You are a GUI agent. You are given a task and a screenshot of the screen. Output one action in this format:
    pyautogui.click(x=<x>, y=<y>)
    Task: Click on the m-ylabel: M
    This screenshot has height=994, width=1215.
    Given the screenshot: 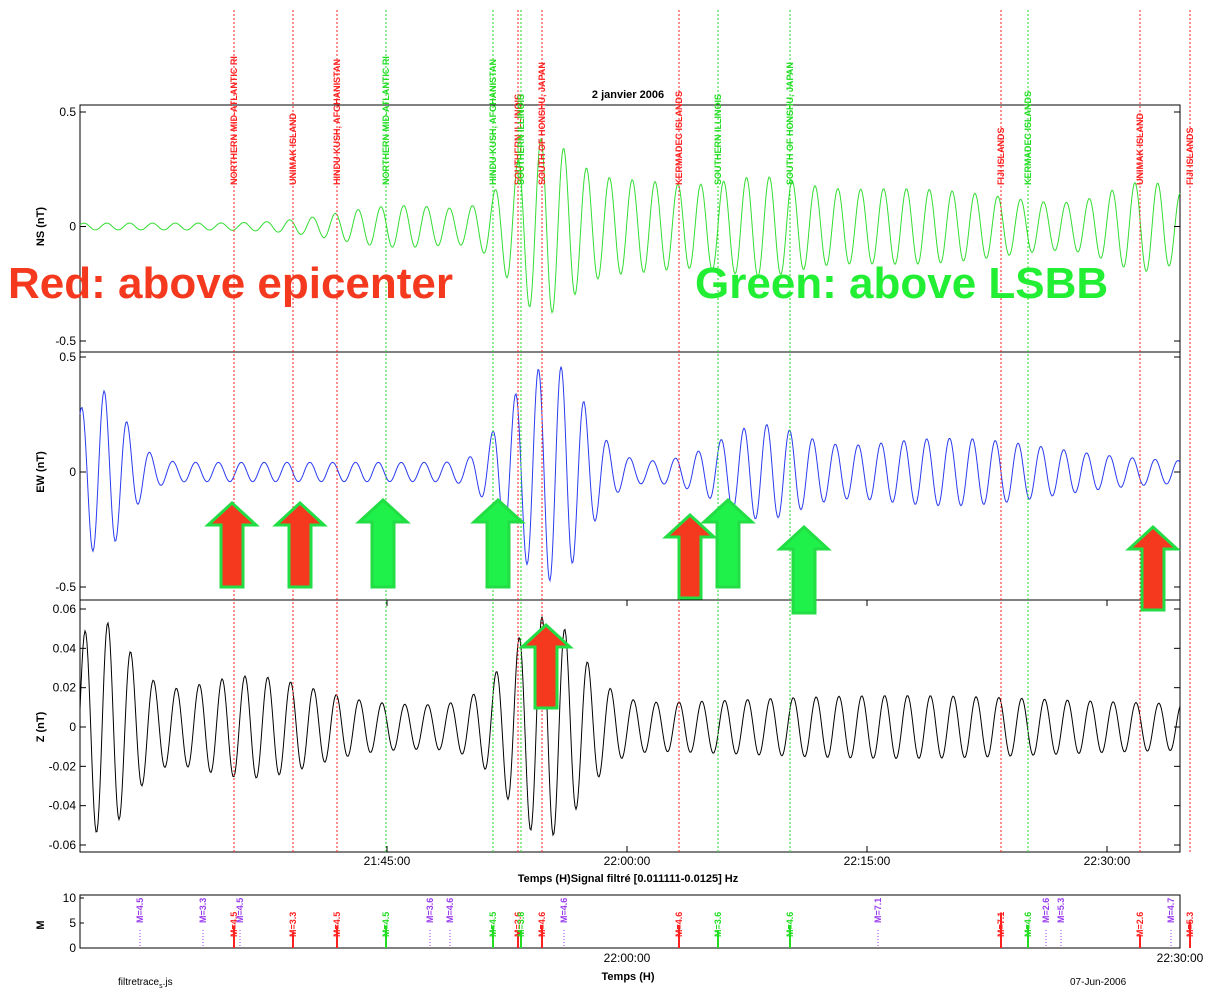 What is the action you would take?
    pyautogui.click(x=41, y=924)
    